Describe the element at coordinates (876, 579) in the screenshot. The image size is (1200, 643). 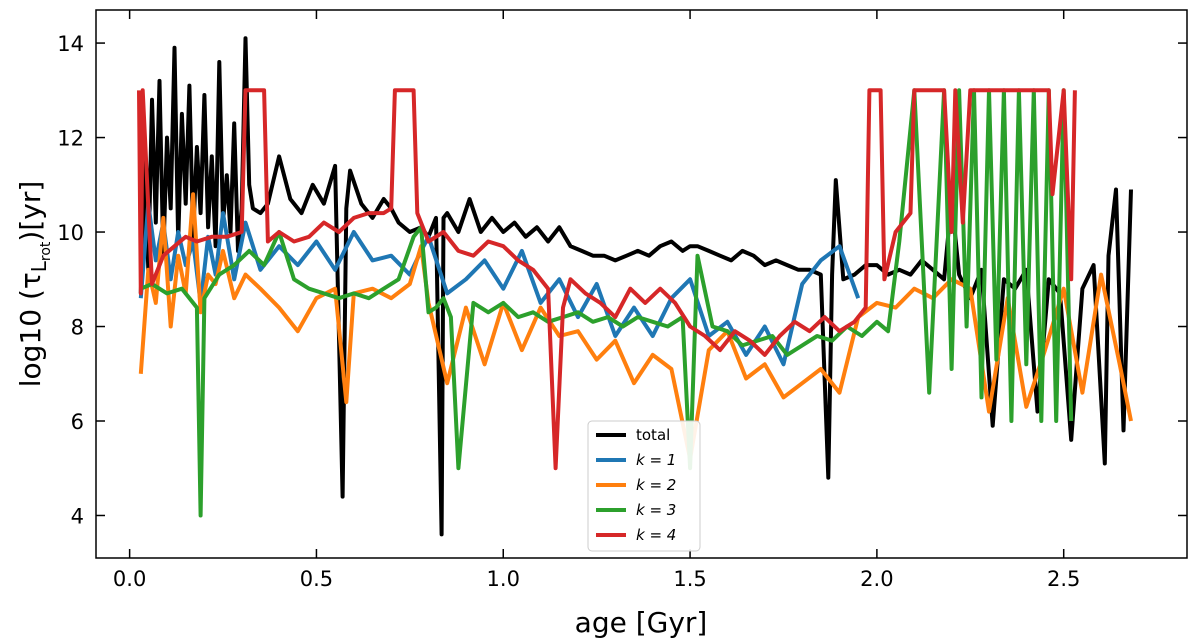
I see `x-tick-label: 2.0` at that location.